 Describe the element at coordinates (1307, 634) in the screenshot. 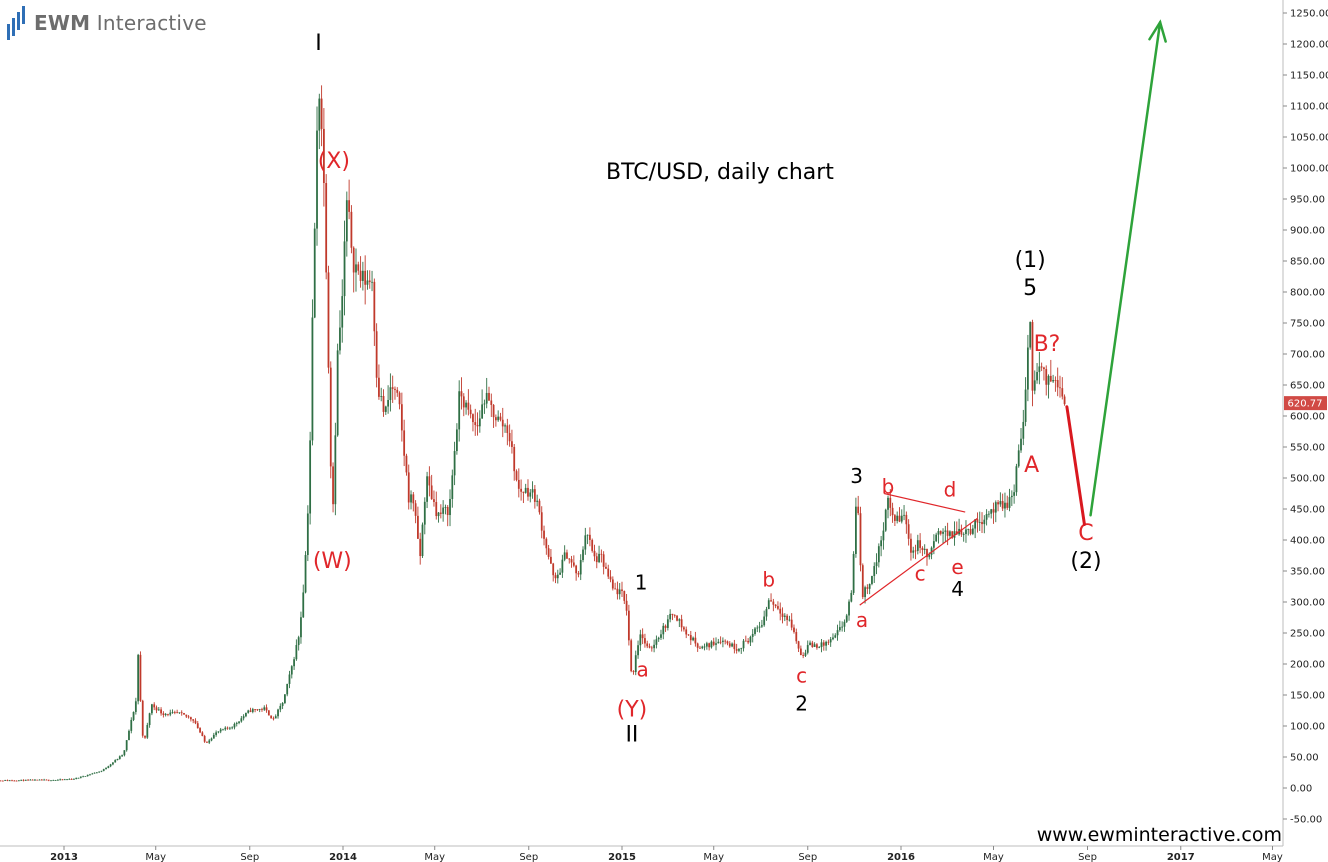

I see `y-tick-label: 250.00` at that location.